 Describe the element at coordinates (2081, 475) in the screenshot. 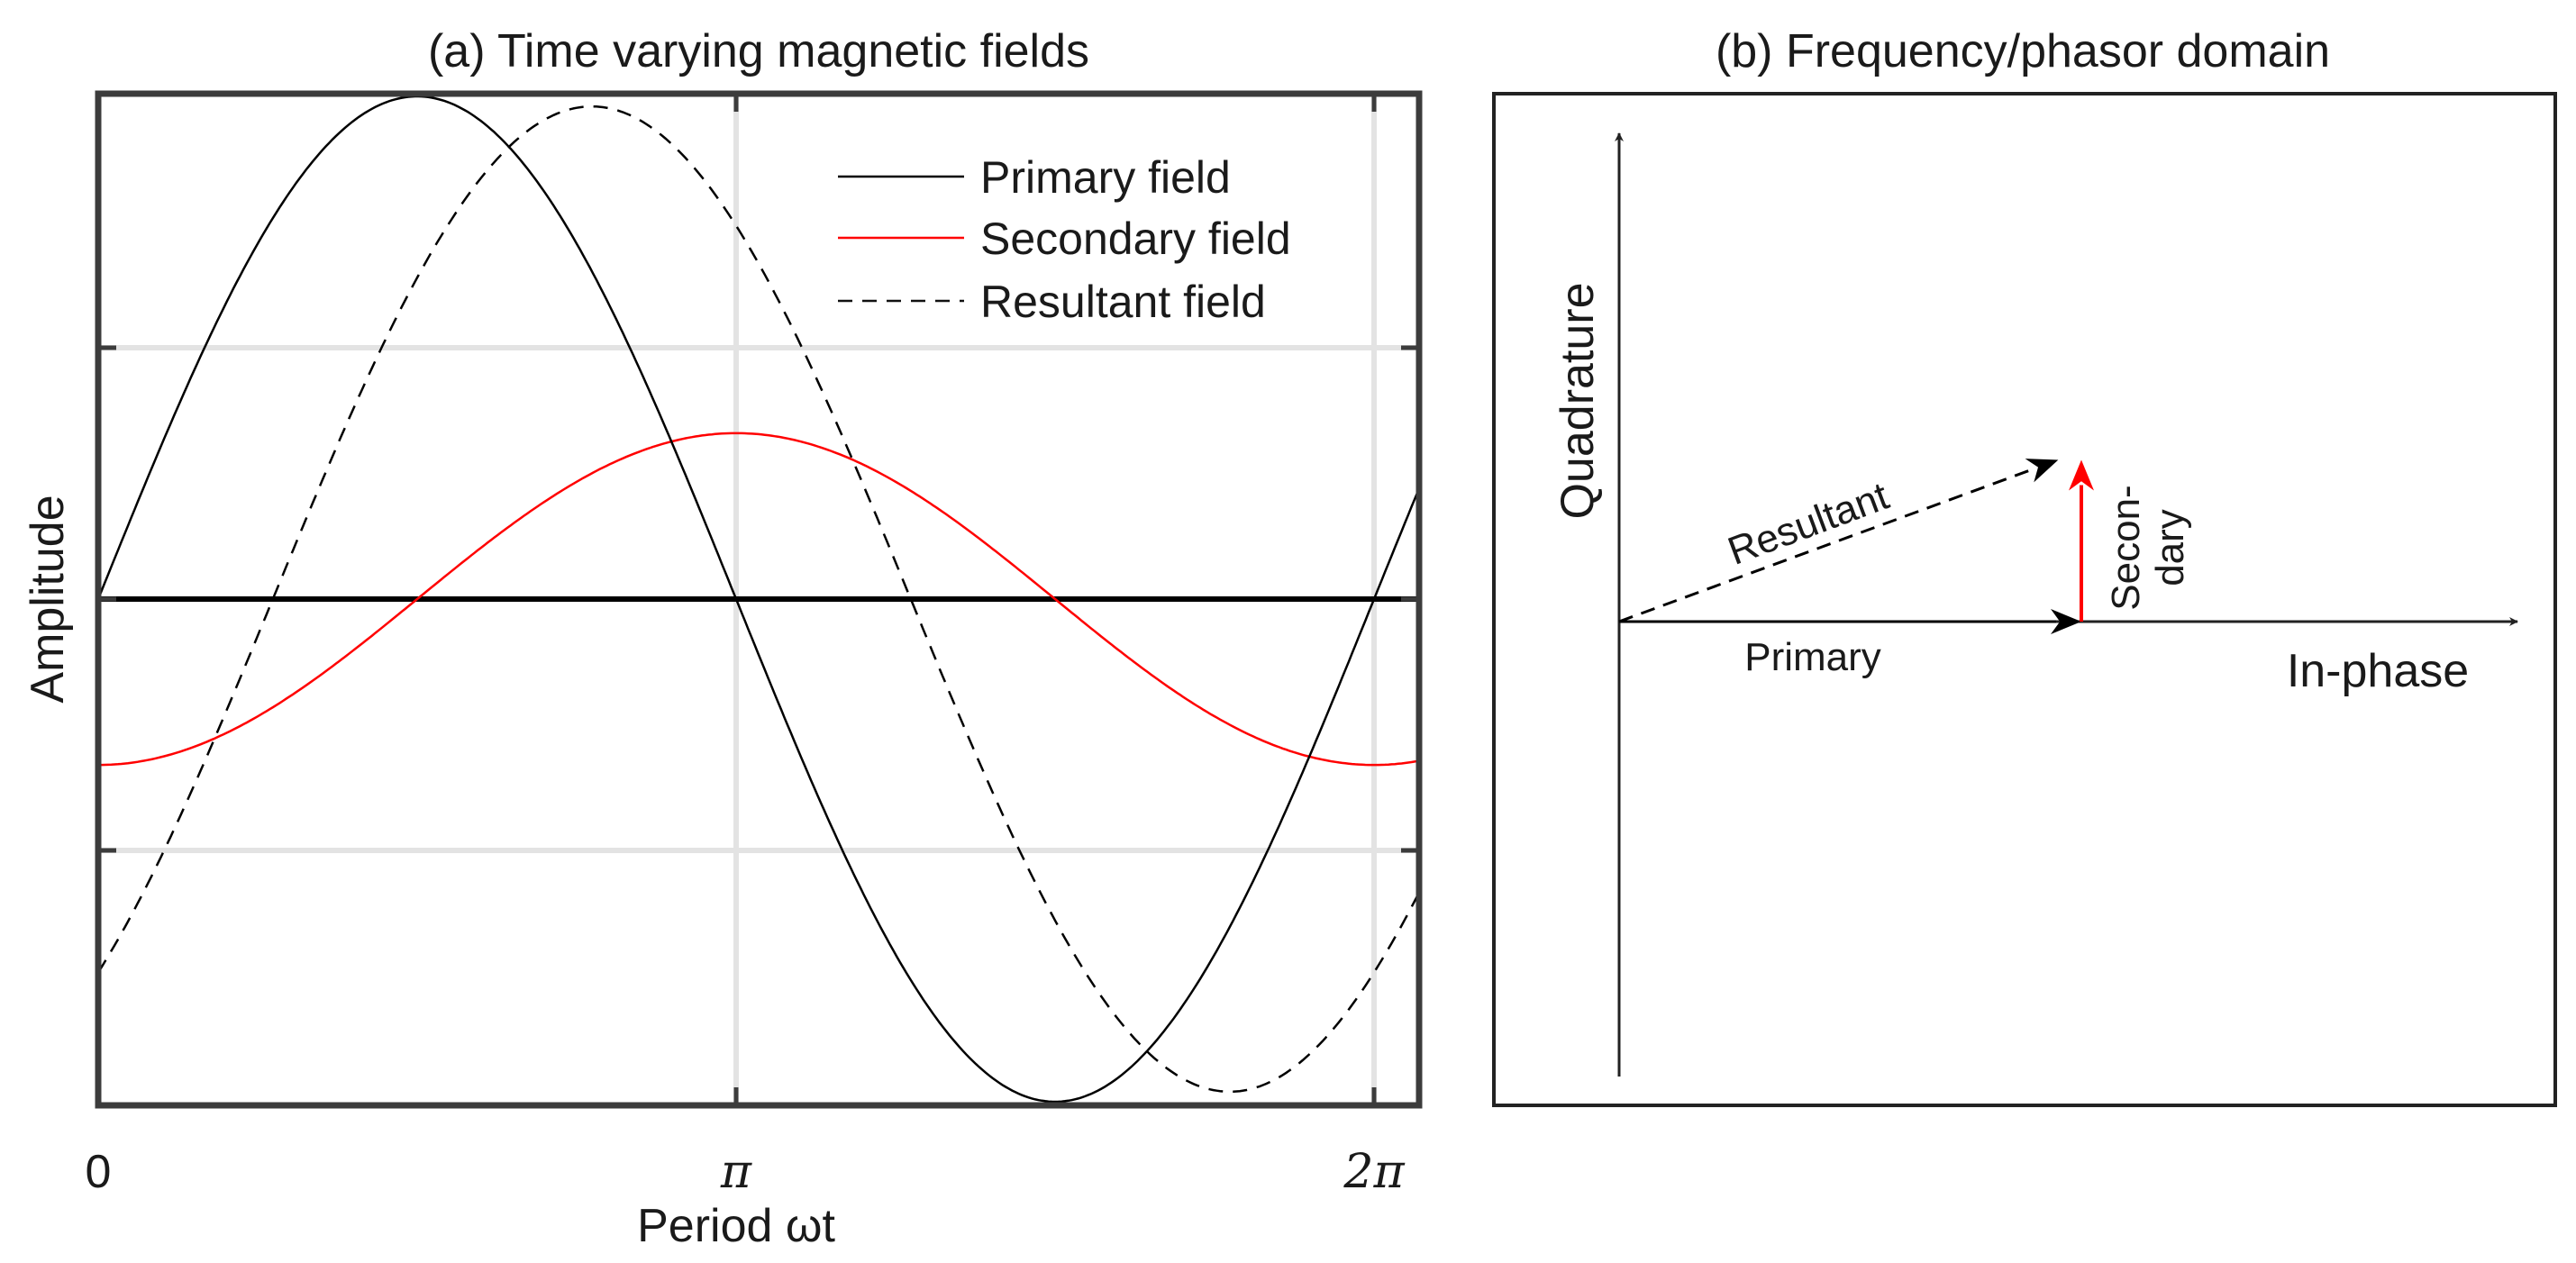

I see `phasor-secondary-arrowhead` at that location.